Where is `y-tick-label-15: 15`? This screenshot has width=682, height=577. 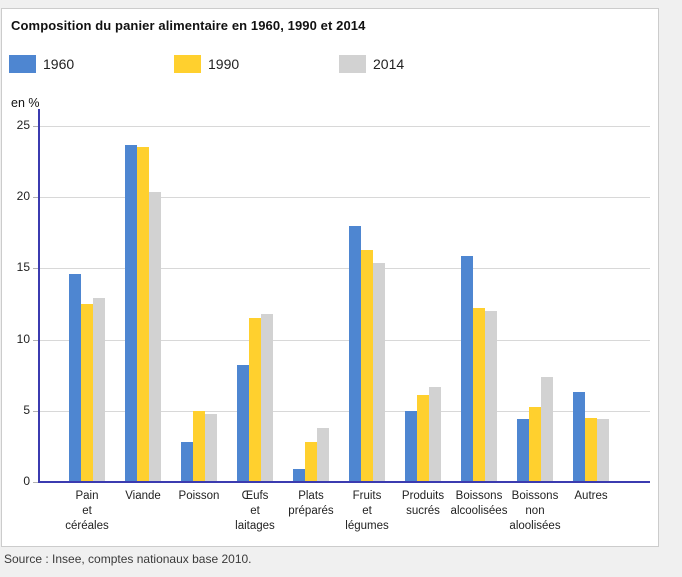 y-tick-label-15: 15 is located at coordinates (23, 267).